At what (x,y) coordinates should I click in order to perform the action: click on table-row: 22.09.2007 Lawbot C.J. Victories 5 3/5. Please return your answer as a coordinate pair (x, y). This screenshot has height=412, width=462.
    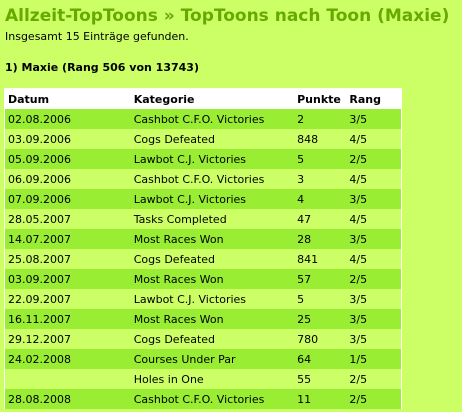
    Looking at the image, I should click on (203, 299).